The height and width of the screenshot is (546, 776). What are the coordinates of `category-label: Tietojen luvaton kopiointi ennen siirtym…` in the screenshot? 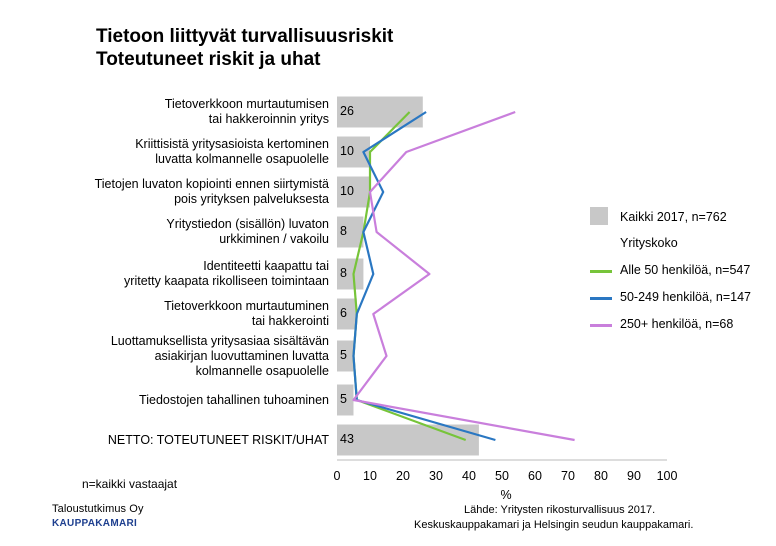 It's located at (211, 191).